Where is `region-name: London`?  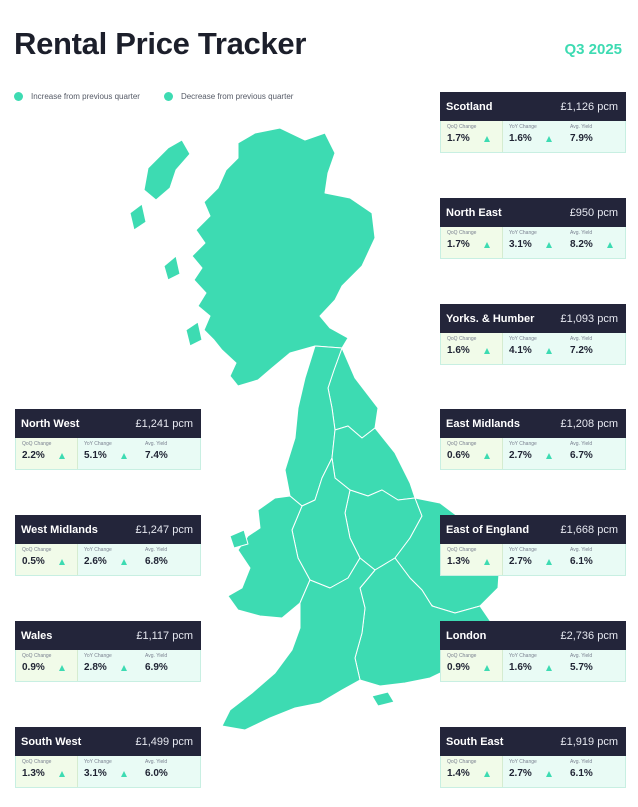
region-name: London is located at coordinates (466, 635).